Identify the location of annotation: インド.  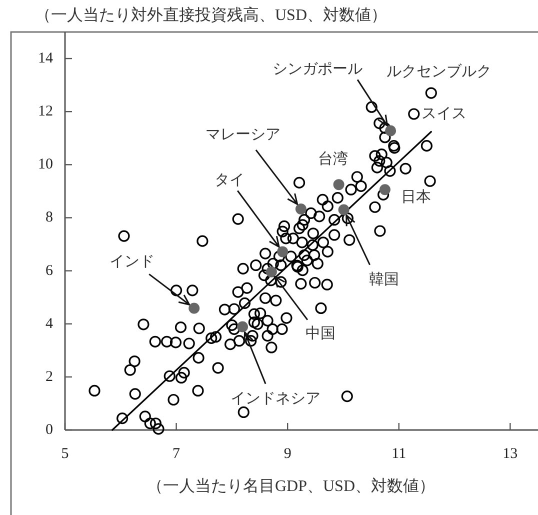
(132, 262).